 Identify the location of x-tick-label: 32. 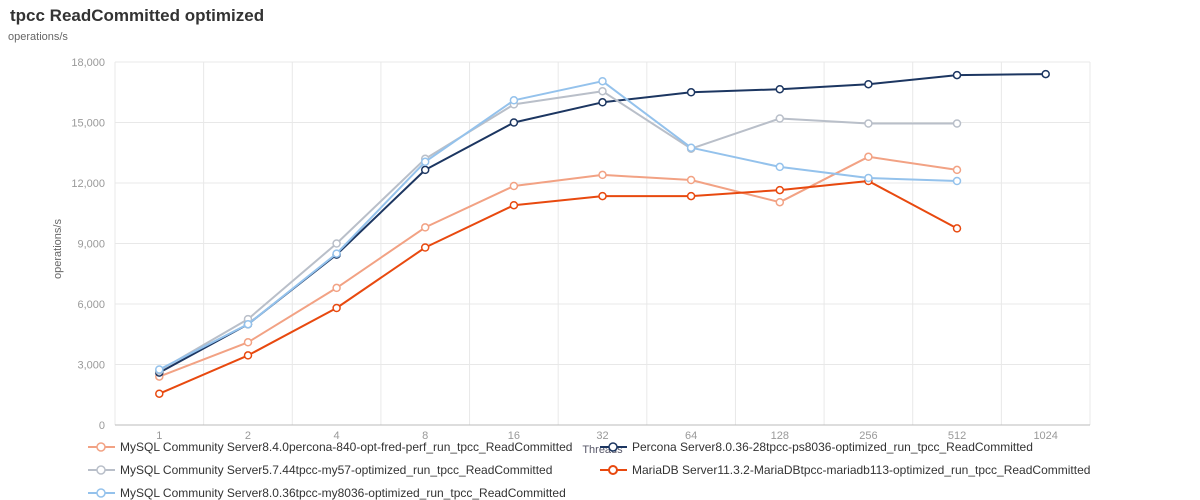
(602, 436).